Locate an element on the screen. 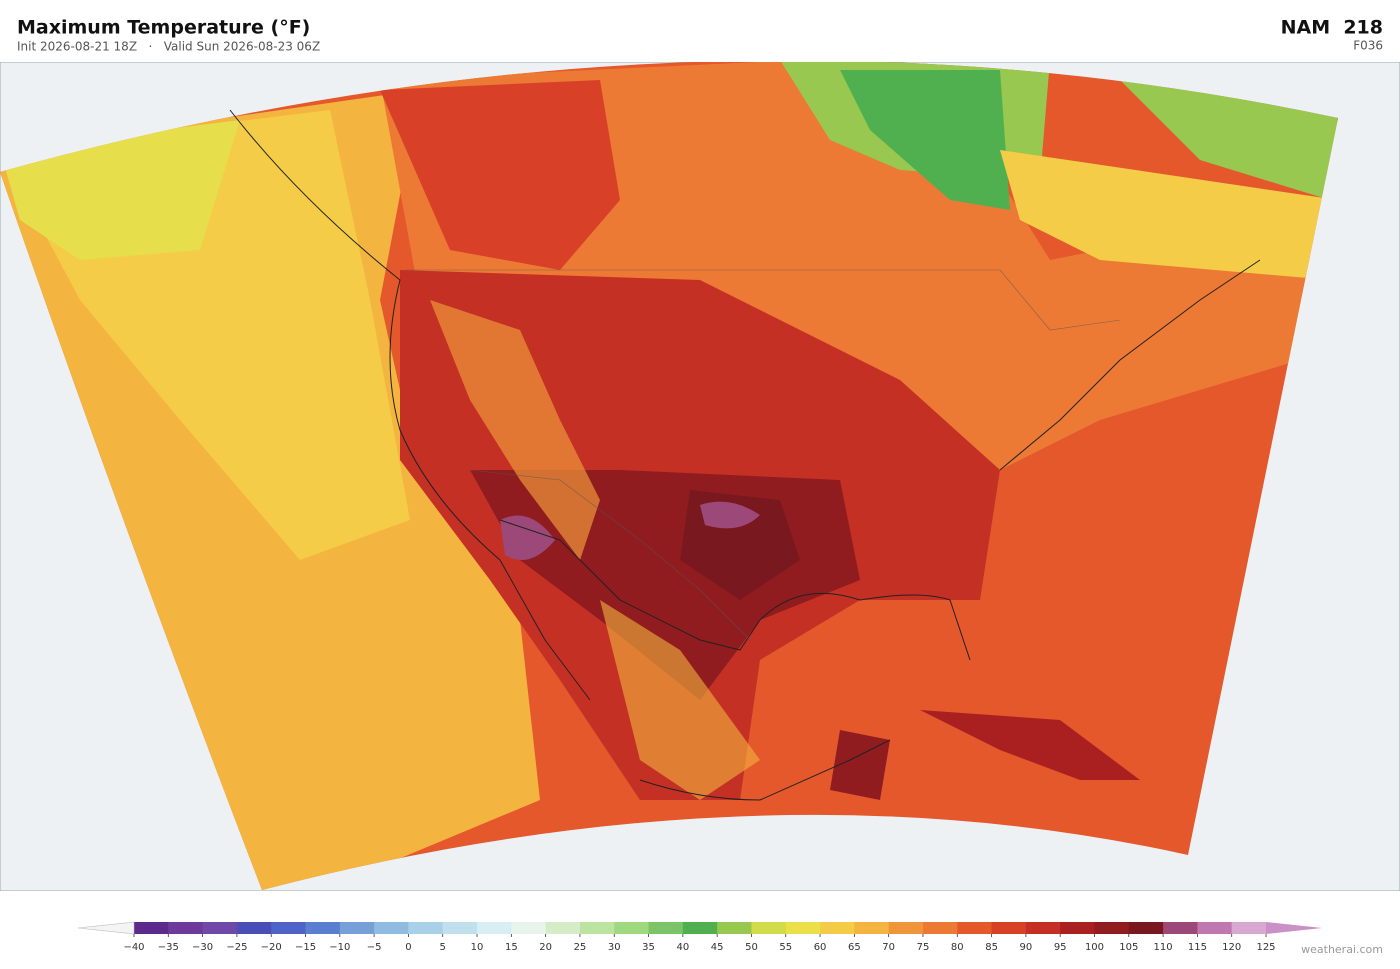  colorbar-tick-label: 20 is located at coordinates (545, 947).